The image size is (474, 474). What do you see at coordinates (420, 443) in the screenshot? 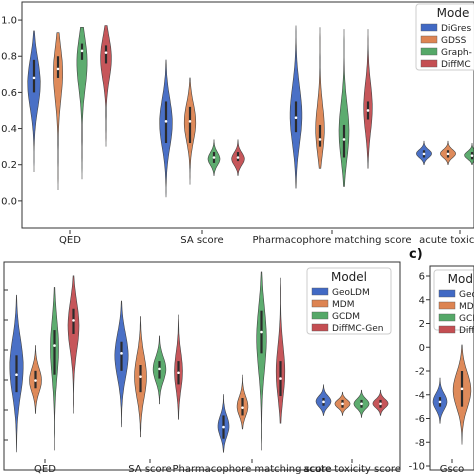
I see `panel-c-y-tick-label-8: -8` at bounding box center [420, 443].